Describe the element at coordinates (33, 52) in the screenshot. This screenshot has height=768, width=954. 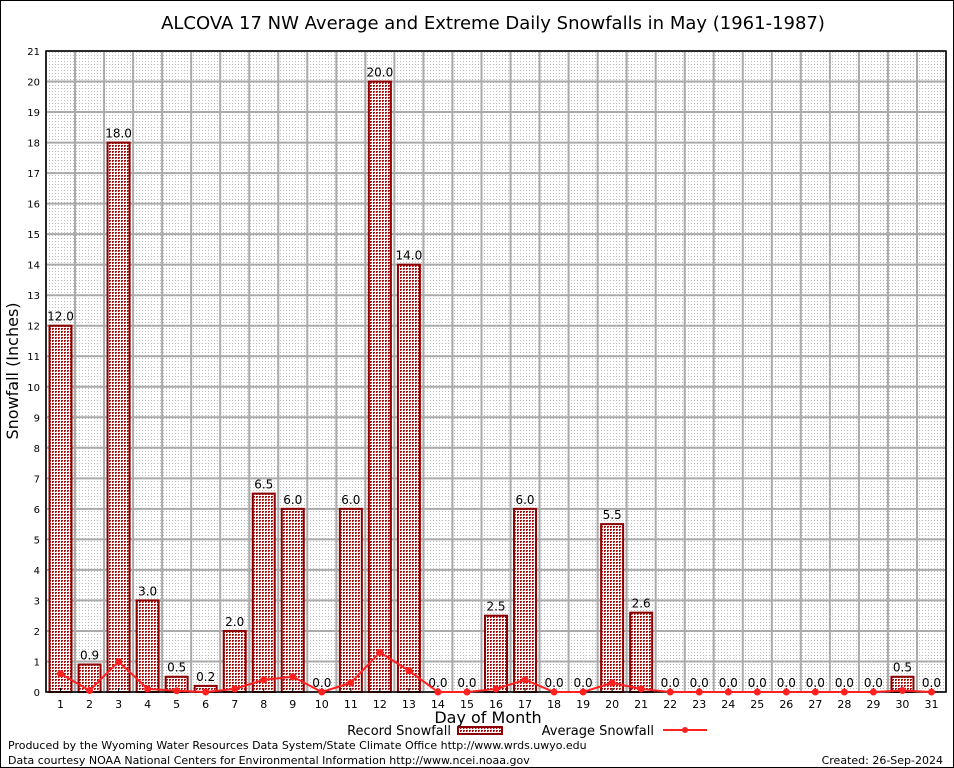
I see `y-tick-label: 21` at that location.